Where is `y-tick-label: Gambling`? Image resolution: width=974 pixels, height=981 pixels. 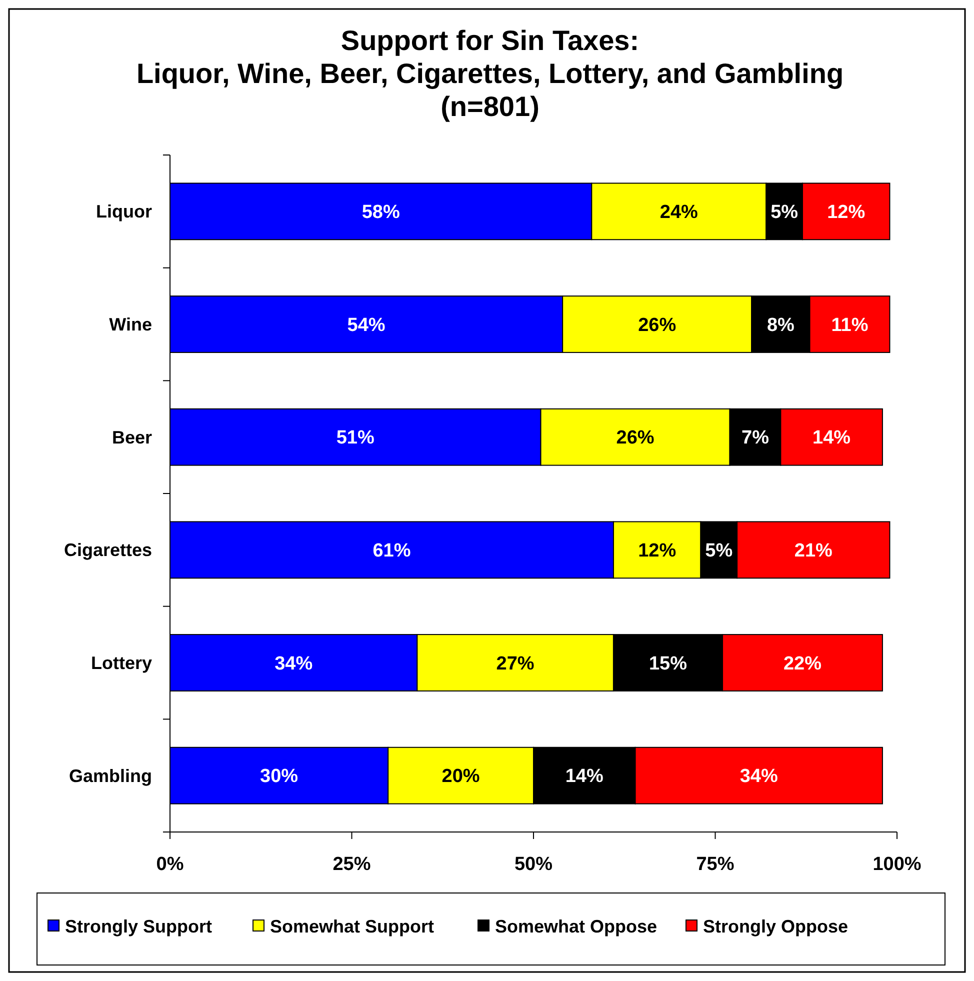
y-tick-label: Gambling is located at coordinates (110, 776).